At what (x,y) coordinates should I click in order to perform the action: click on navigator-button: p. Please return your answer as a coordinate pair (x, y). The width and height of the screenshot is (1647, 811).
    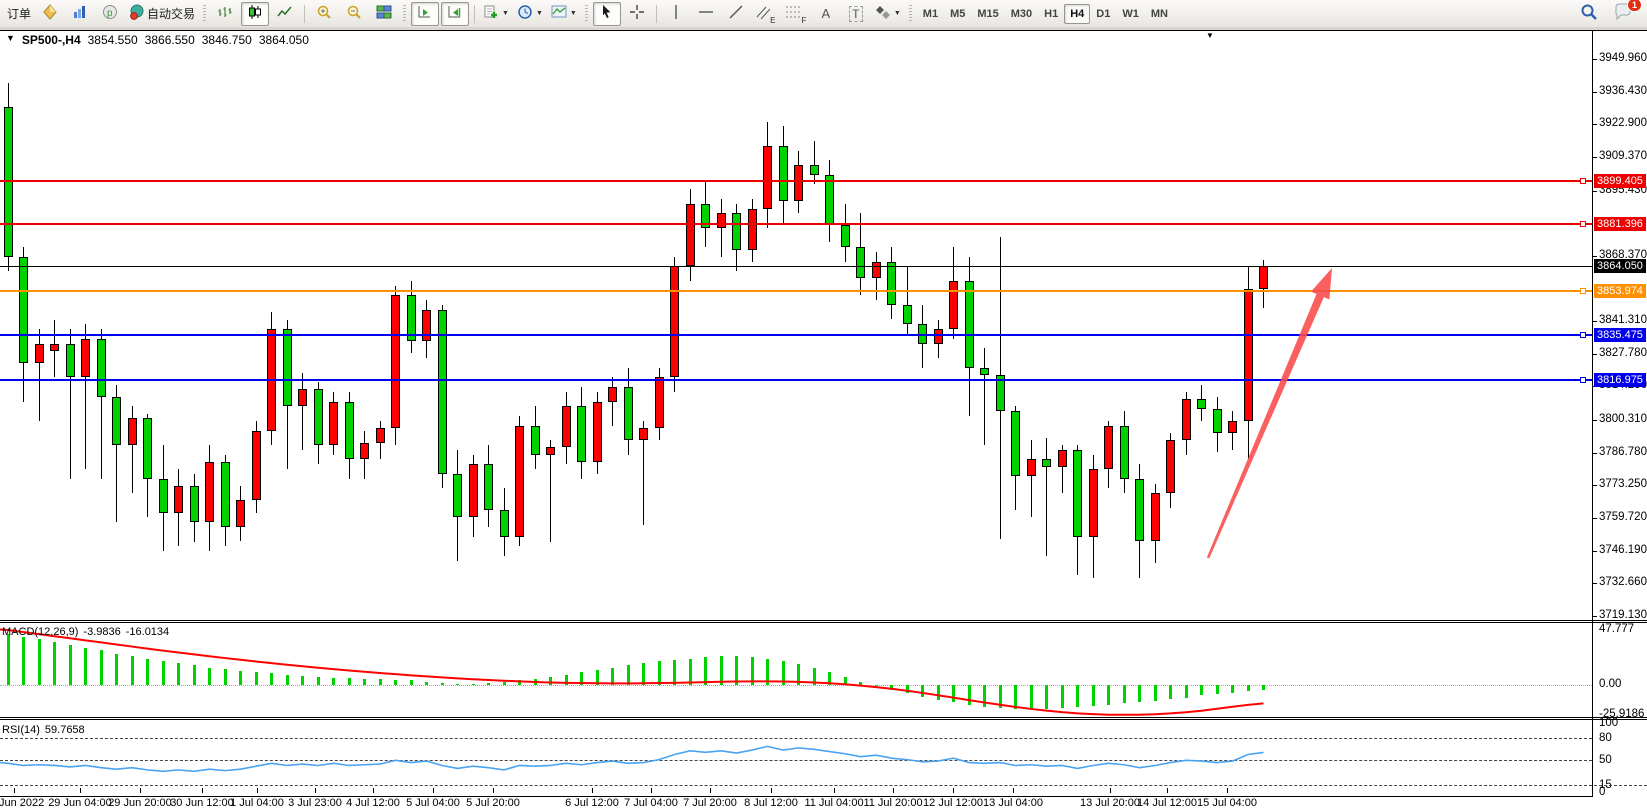
    Looking at the image, I should click on (110, 14).